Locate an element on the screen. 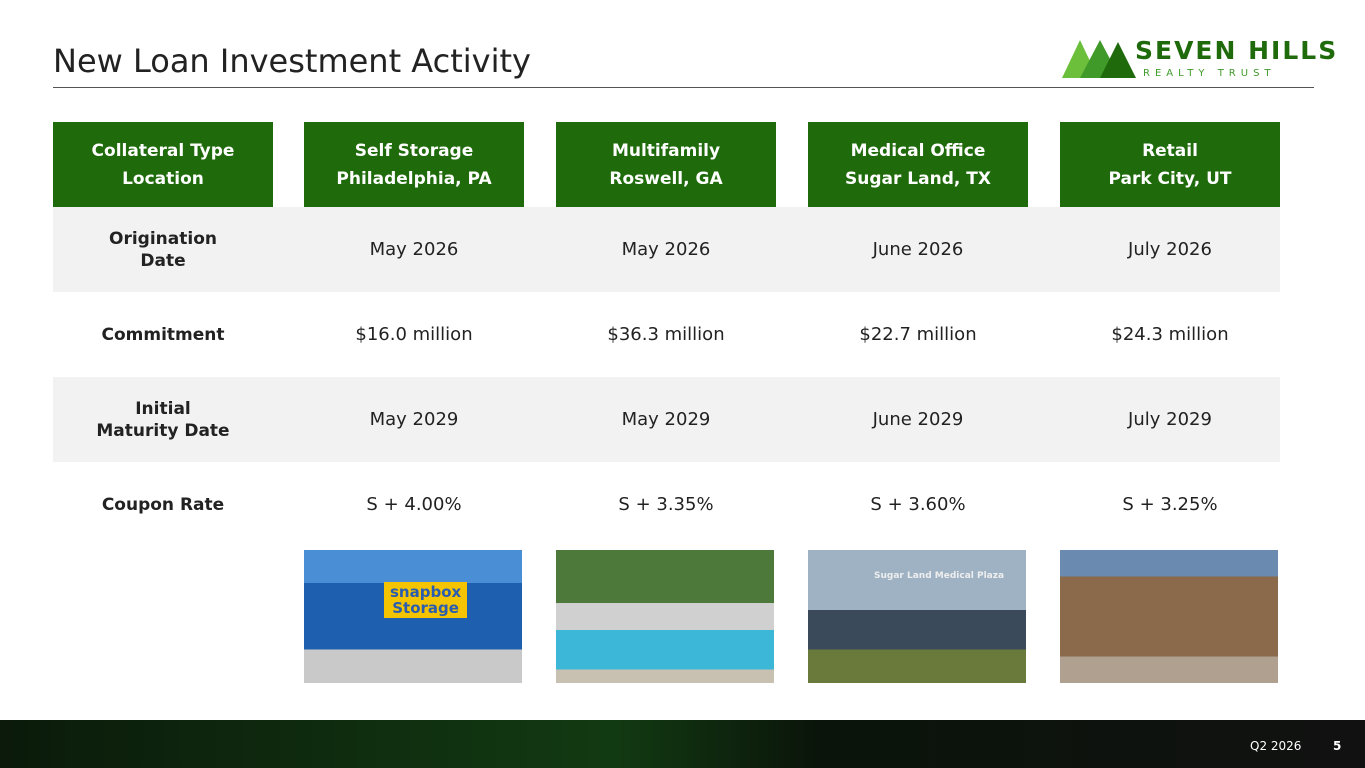 The height and width of the screenshot is (768, 1365). title: New Loan Investment Activity is located at coordinates (292, 61).